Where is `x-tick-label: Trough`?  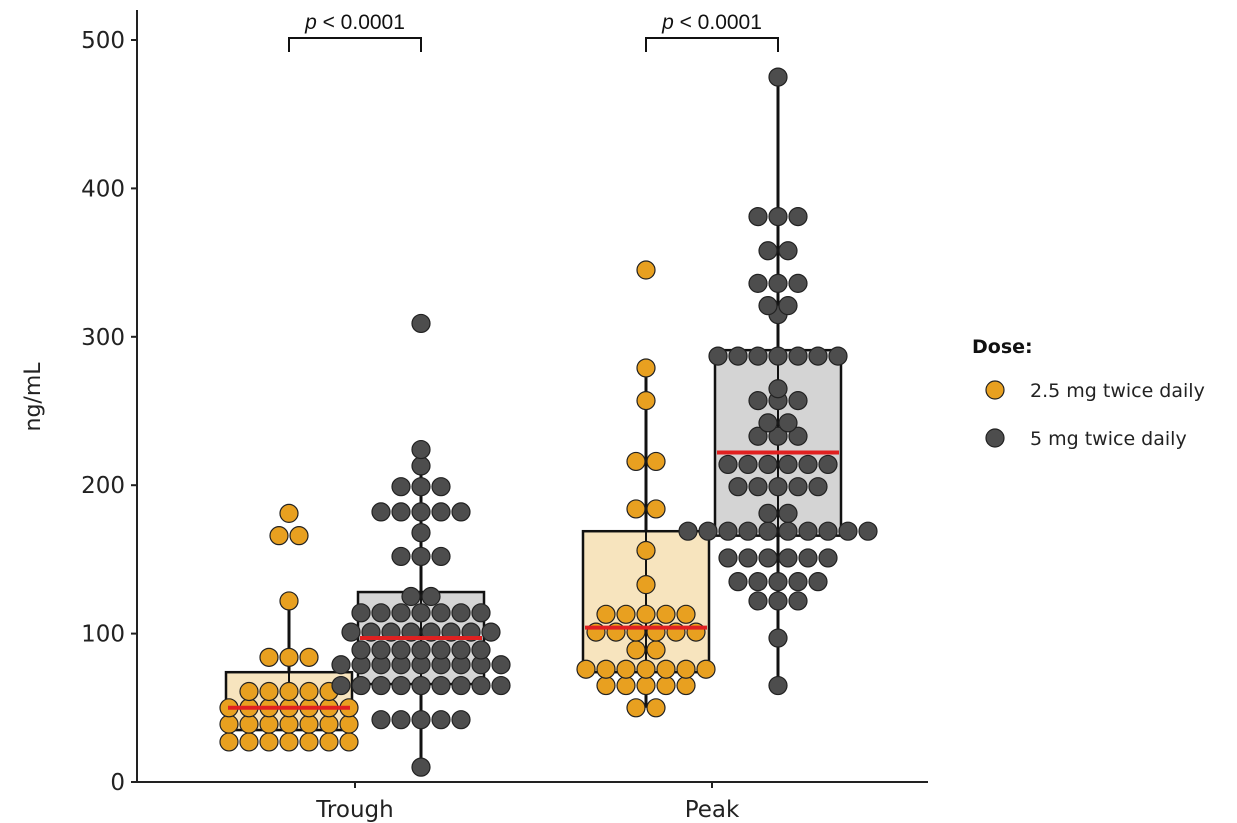 x-tick-label: Trough is located at coordinates (354, 810).